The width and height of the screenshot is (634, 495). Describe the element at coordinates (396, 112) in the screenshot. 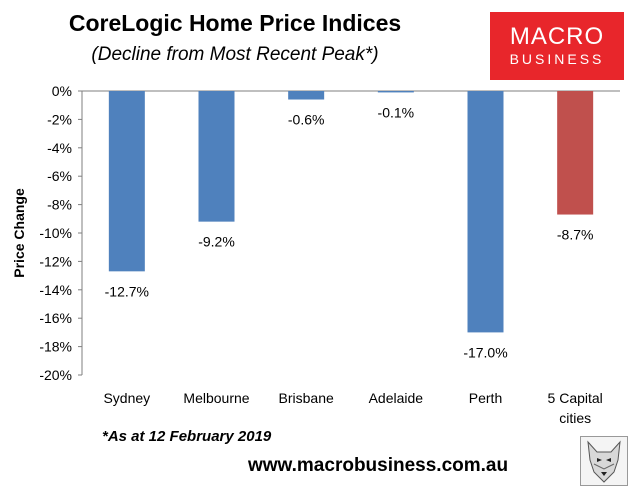

I see `data-label: -0.1%` at that location.